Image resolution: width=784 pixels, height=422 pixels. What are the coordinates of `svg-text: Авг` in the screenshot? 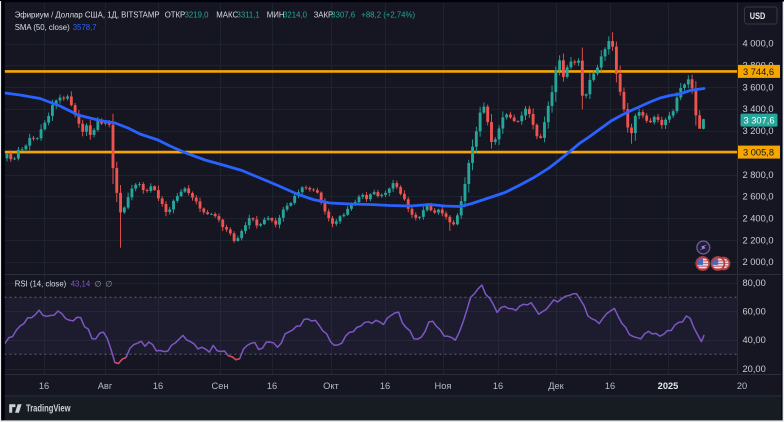 It's located at (105, 386).